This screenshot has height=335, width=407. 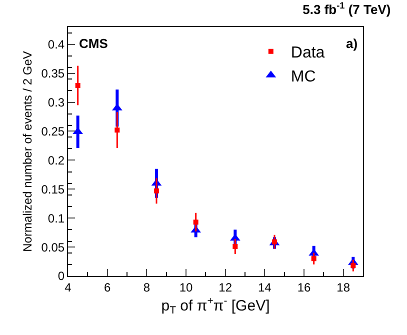 I want to click on legend-label: Data, so click(x=307, y=53).